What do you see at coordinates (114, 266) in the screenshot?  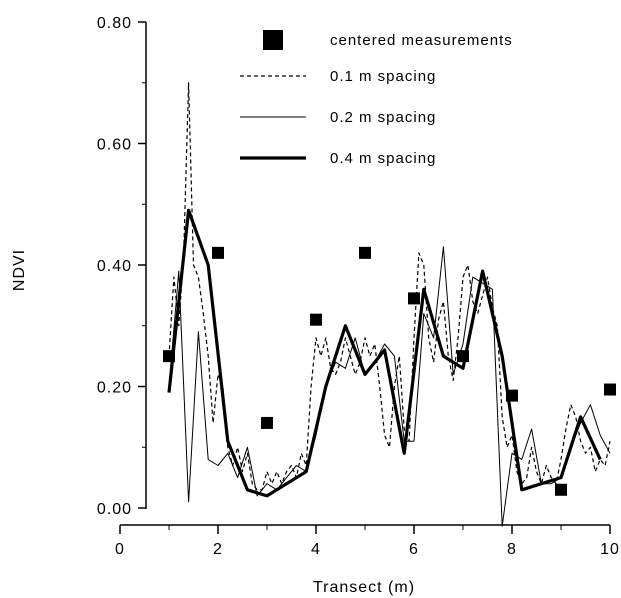 I see `y-tick-label: 0.40` at bounding box center [114, 266].